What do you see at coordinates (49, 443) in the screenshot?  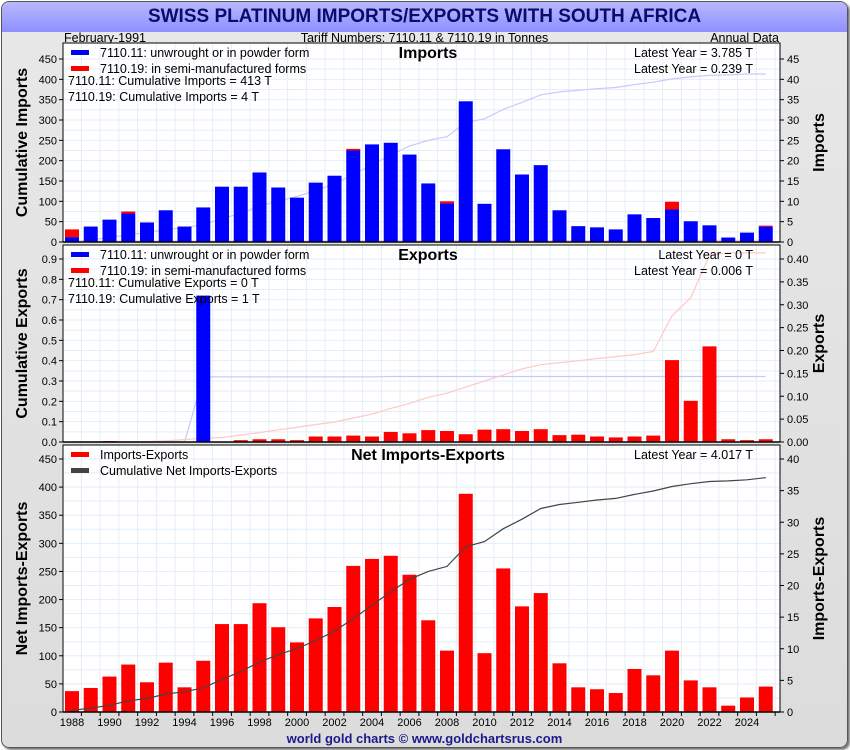 I see `y-tick-label-left: 0.0` at bounding box center [49, 443].